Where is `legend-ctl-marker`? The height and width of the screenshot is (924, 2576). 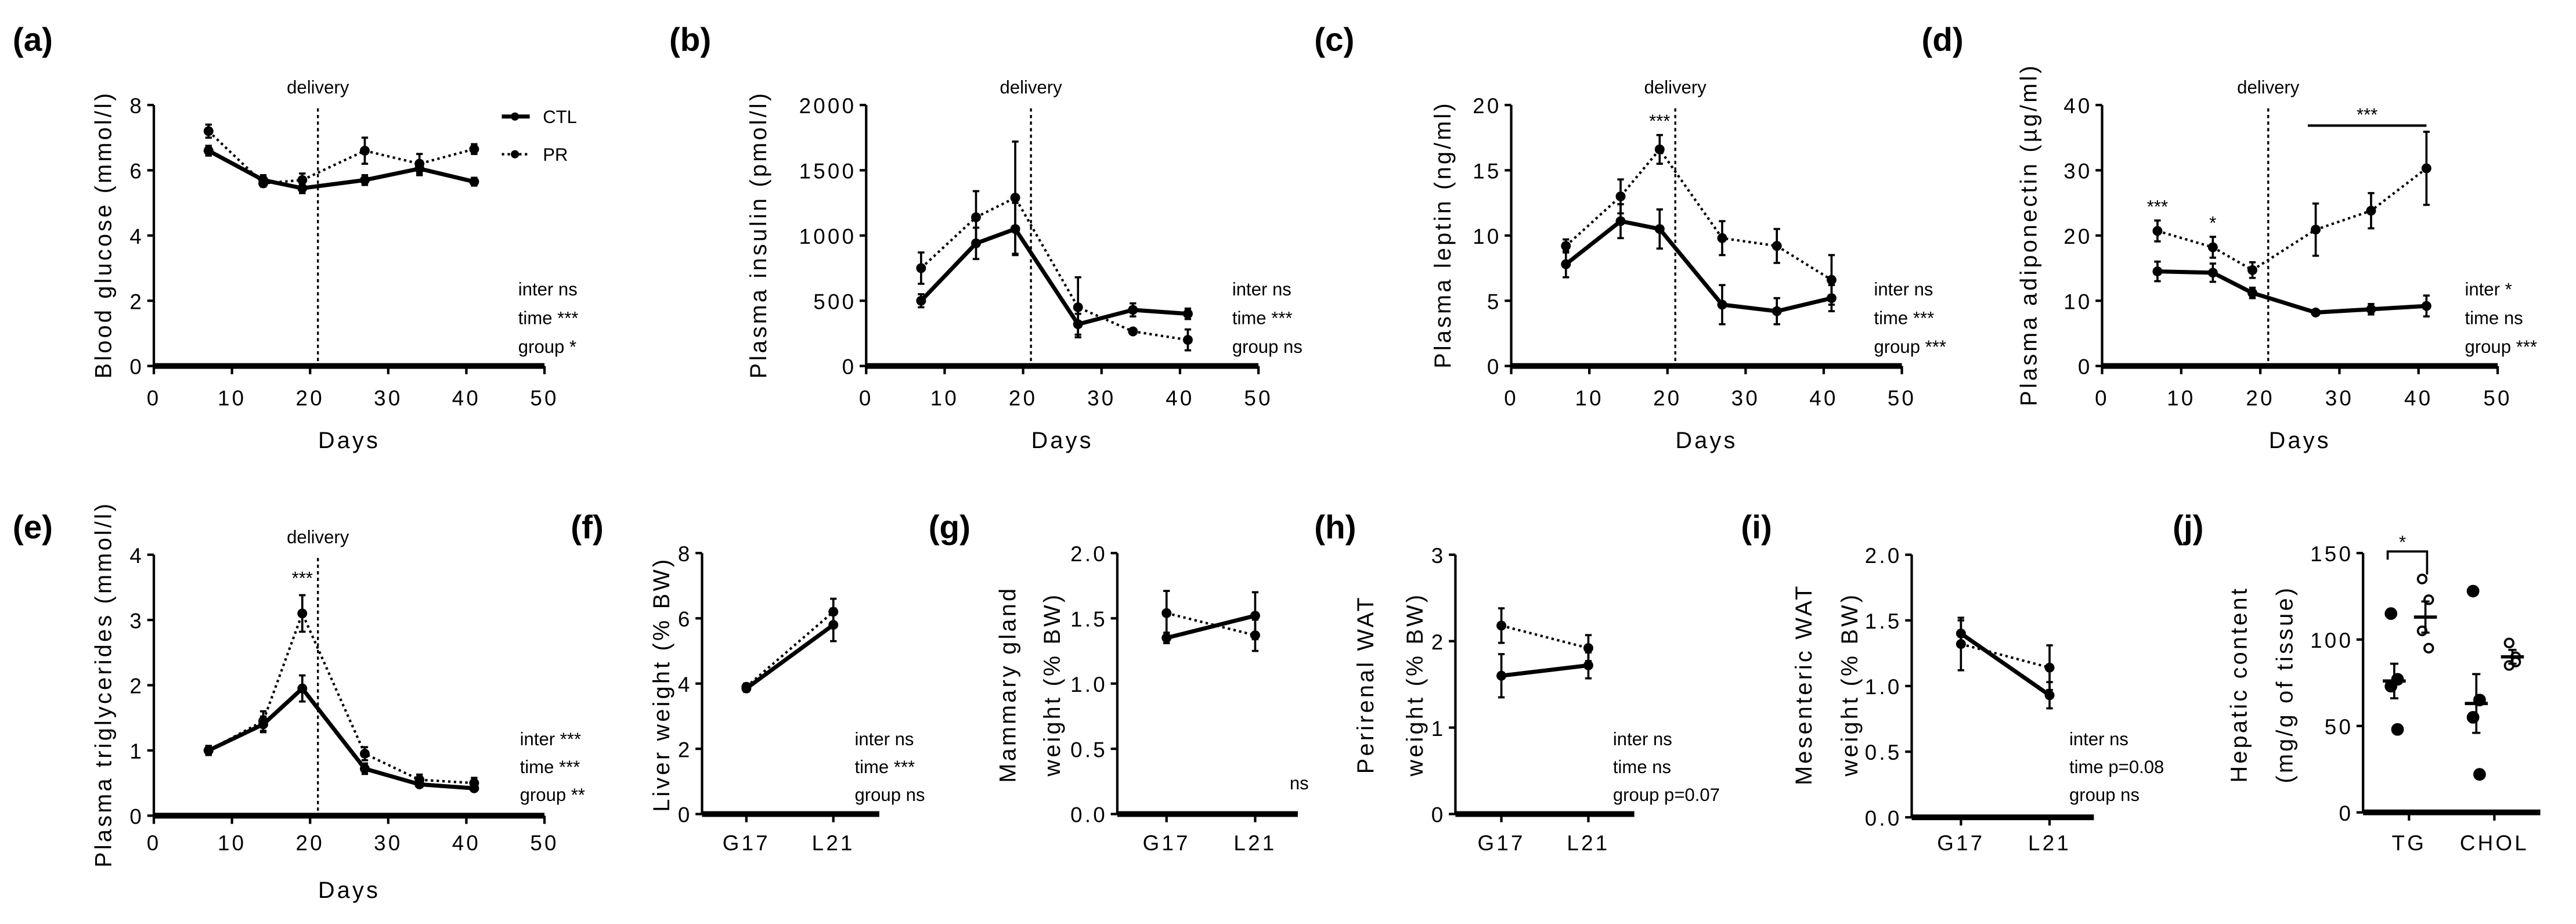 legend-ctl-marker is located at coordinates (515, 117).